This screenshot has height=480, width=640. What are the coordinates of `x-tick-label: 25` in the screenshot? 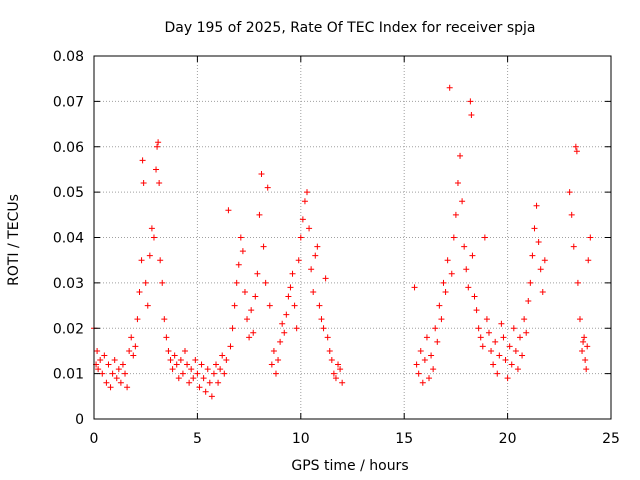 It's located at (611, 439).